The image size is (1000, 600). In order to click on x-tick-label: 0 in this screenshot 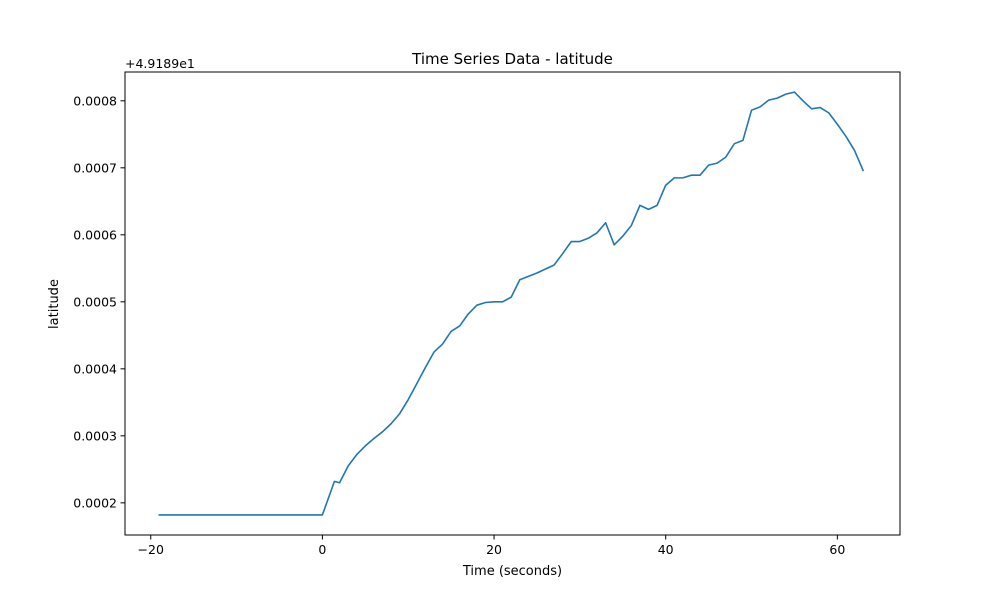, I will do `click(322, 549)`.